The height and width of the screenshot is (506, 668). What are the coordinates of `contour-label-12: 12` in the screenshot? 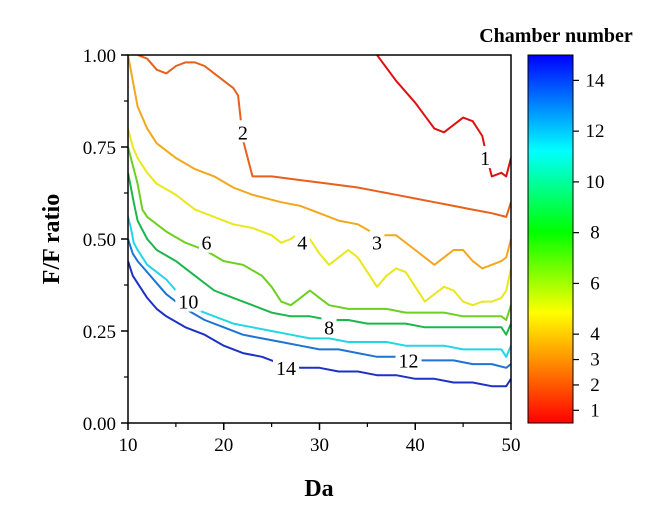 It's located at (409, 361).